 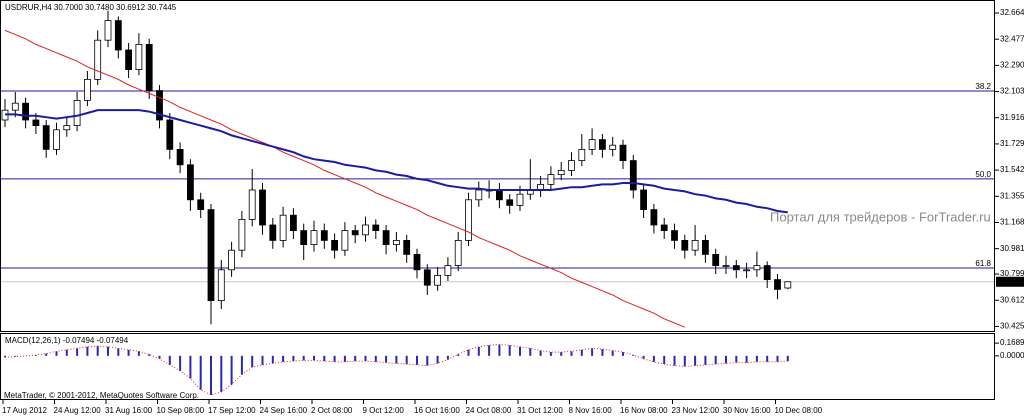 What do you see at coordinates (232, 410) in the screenshot?
I see `x-tick-label: 17 Sep 12:00` at bounding box center [232, 410].